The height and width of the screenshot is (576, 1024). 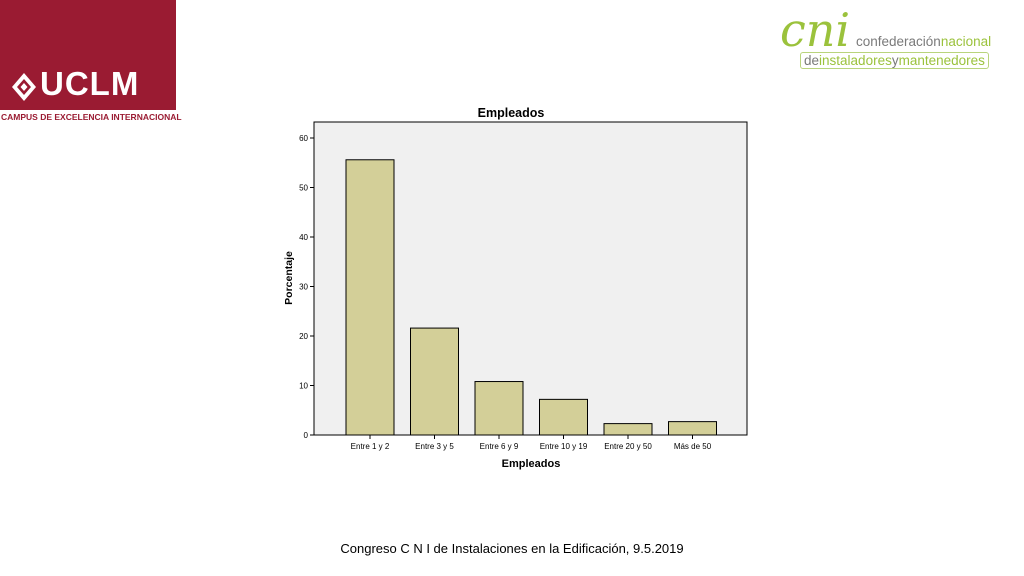 What do you see at coordinates (693, 446) in the screenshot?
I see `x-tick-label: Más de 50` at bounding box center [693, 446].